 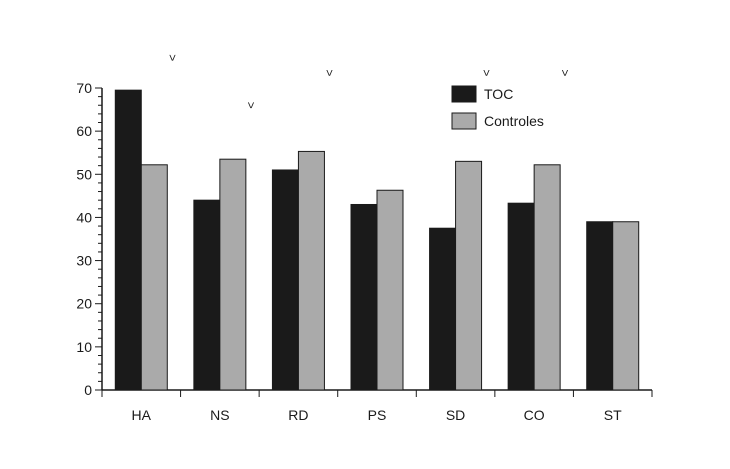 I want to click on bar-controles-rd, so click(x=311, y=270).